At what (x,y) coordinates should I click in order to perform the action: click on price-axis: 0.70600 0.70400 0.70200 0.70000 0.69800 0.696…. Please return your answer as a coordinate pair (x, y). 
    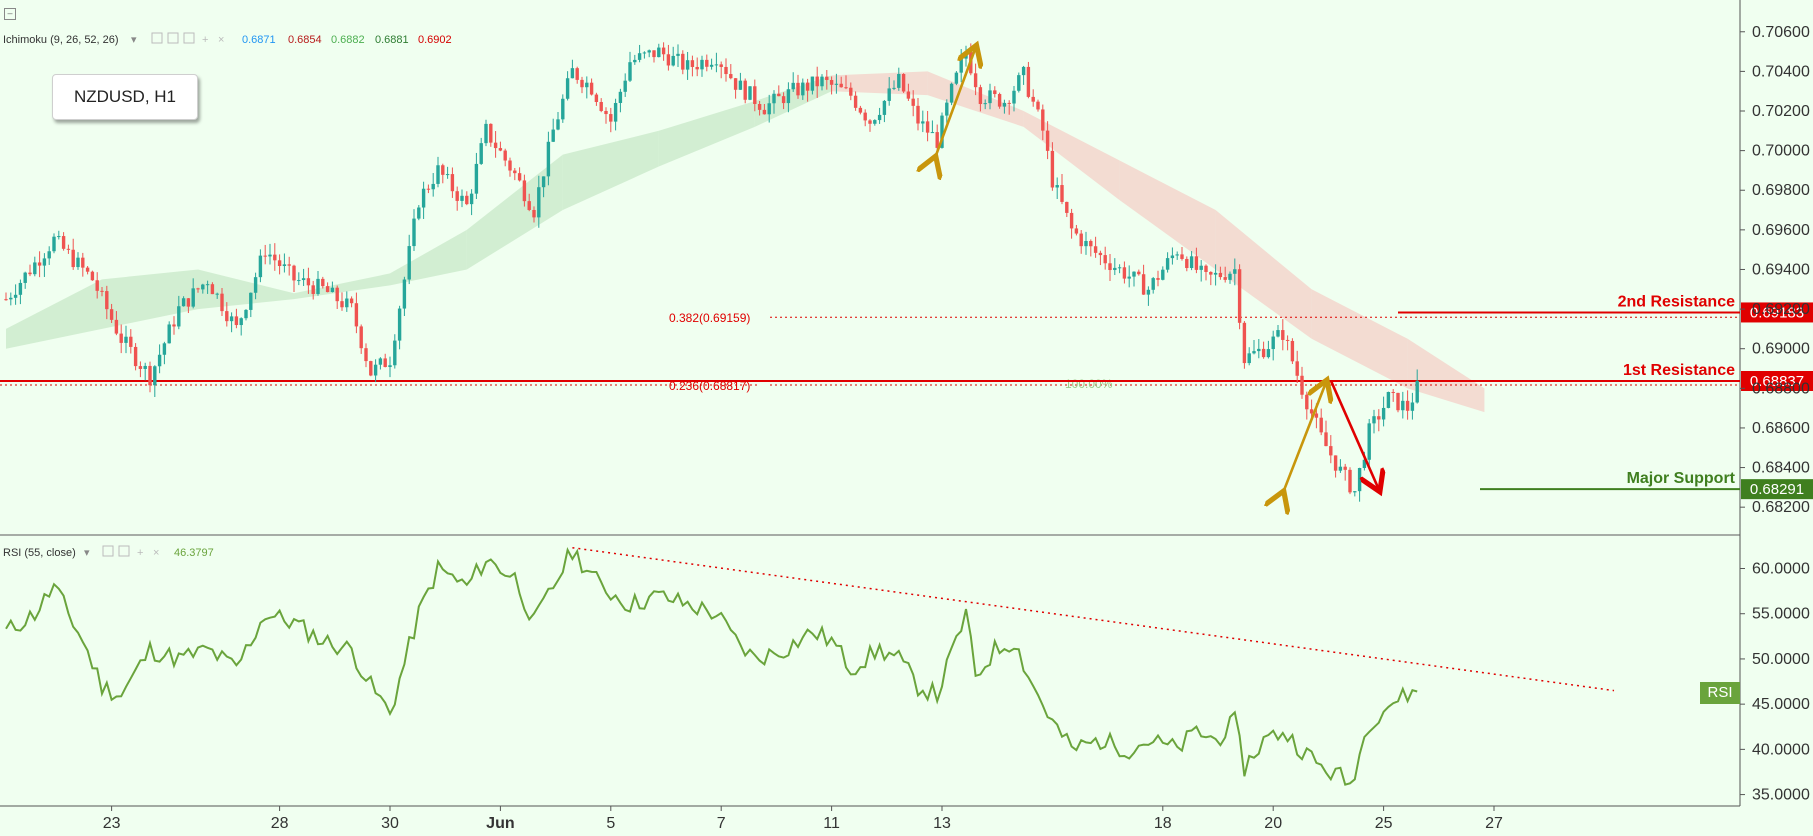
    Looking at the image, I should click on (1775, 270).